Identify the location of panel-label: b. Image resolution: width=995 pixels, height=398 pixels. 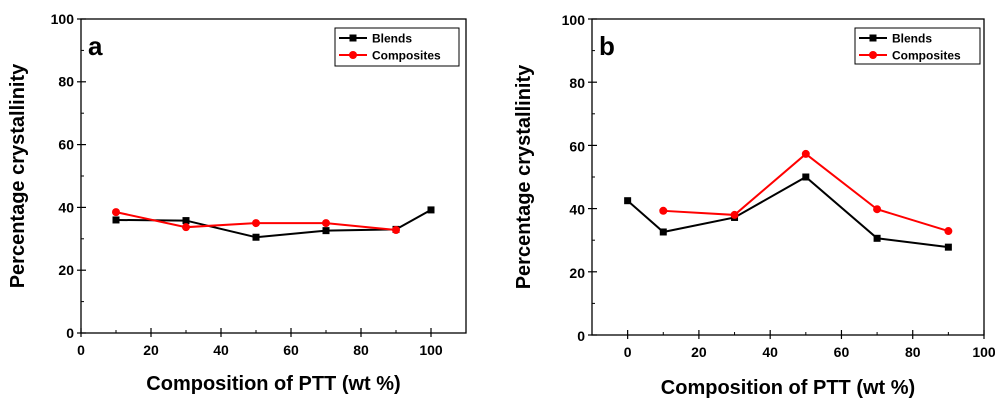
(607, 46).